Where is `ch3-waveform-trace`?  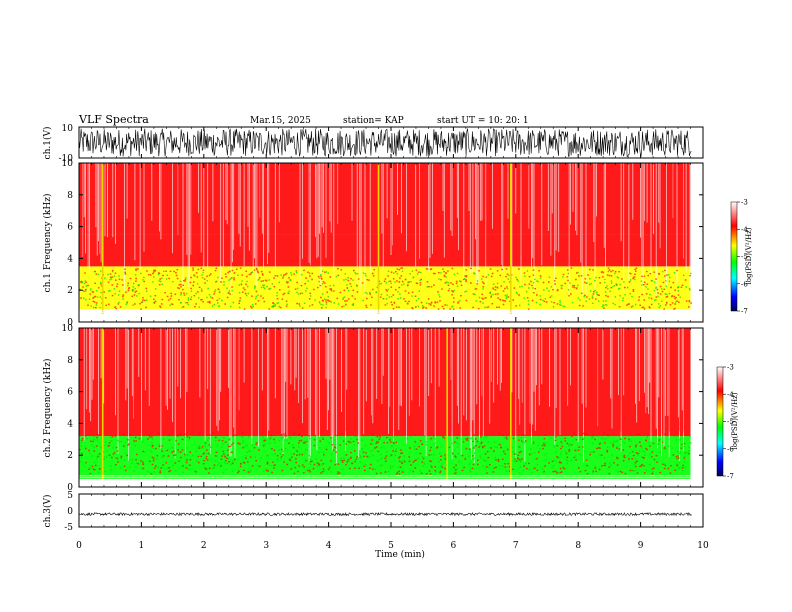 ch3-waveform-trace is located at coordinates (385, 514).